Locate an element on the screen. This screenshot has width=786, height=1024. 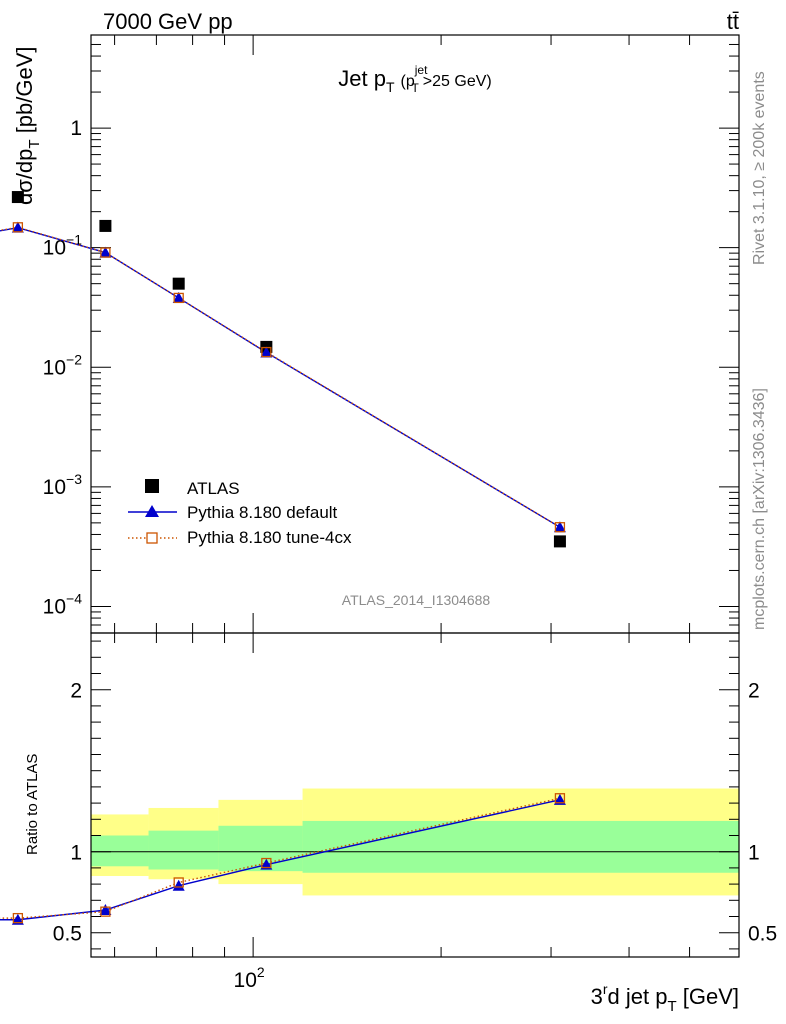
ratio-uncertainty-bands is located at coordinates (415, 842).